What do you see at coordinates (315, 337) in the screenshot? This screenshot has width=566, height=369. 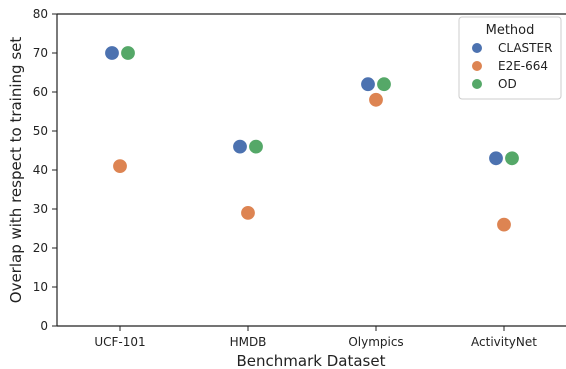 I see `x-axis-ticks: UCF-101 HMDB Olympics ActivityNet` at bounding box center [315, 337].